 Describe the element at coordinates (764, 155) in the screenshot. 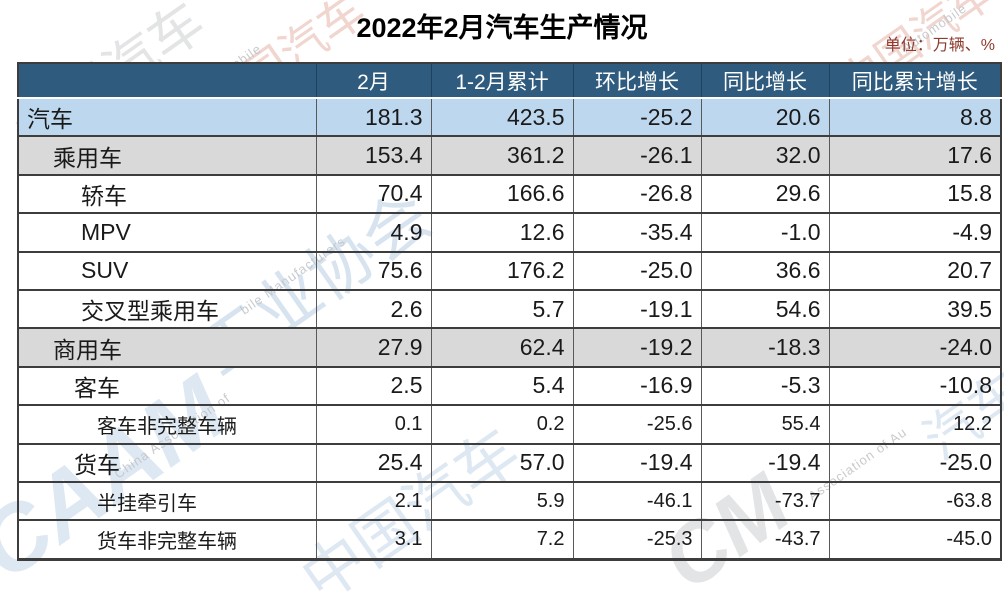

I see `cell-value: 32.0` at that location.